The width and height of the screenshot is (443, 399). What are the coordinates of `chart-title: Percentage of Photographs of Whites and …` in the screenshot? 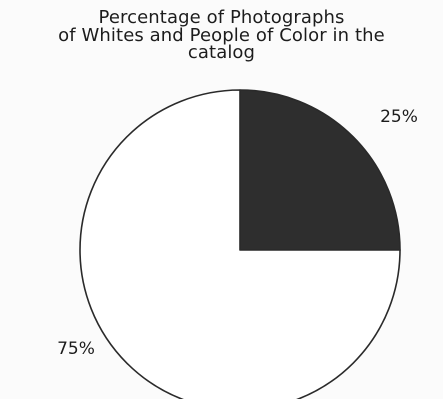 It's located at (221, 35).